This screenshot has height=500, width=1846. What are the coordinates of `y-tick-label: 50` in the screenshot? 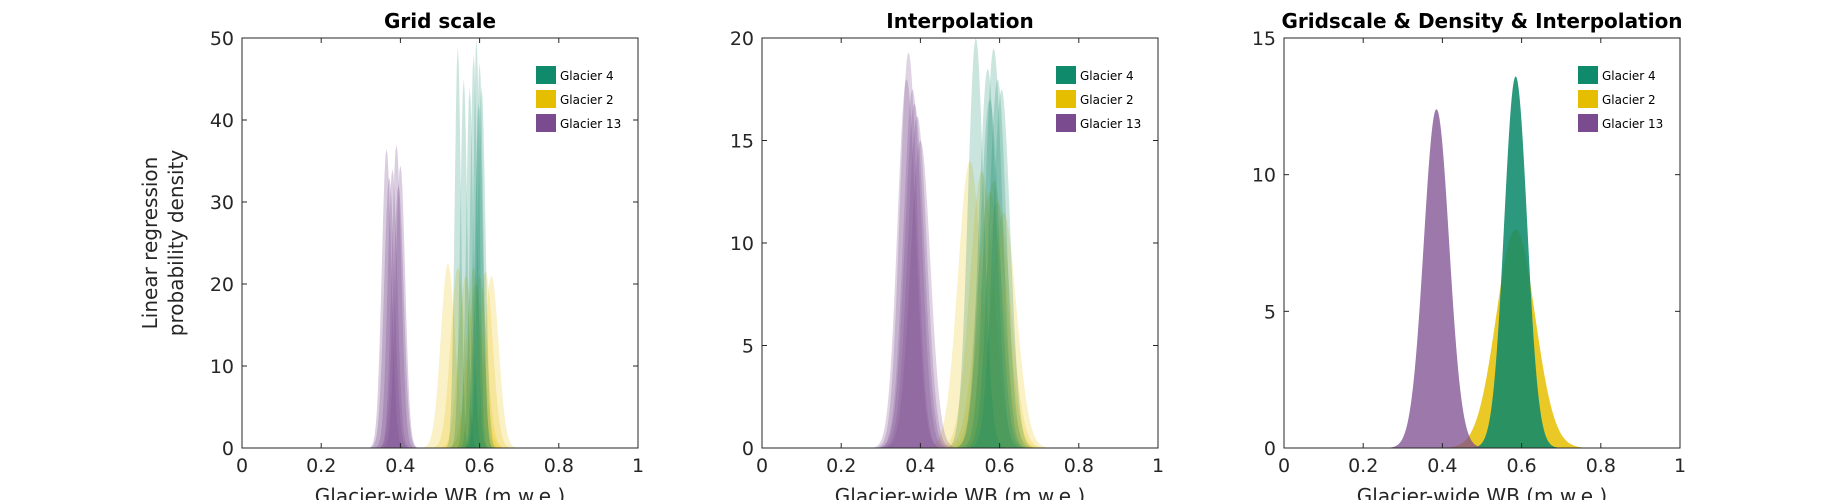 It's located at (222, 39).